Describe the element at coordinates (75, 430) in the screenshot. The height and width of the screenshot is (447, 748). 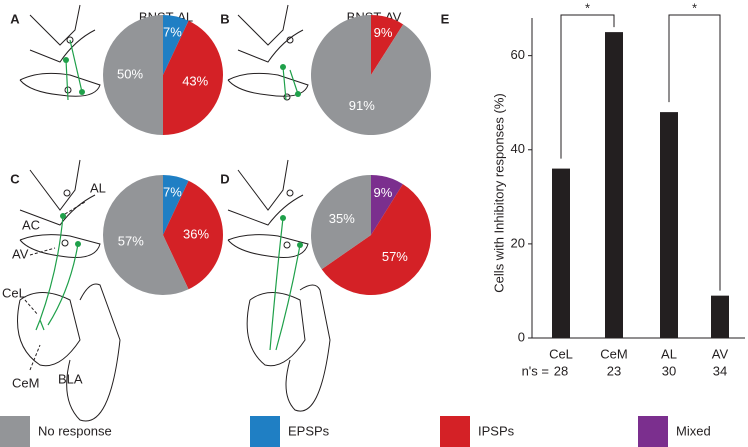
I see `legend-label: No response` at that location.